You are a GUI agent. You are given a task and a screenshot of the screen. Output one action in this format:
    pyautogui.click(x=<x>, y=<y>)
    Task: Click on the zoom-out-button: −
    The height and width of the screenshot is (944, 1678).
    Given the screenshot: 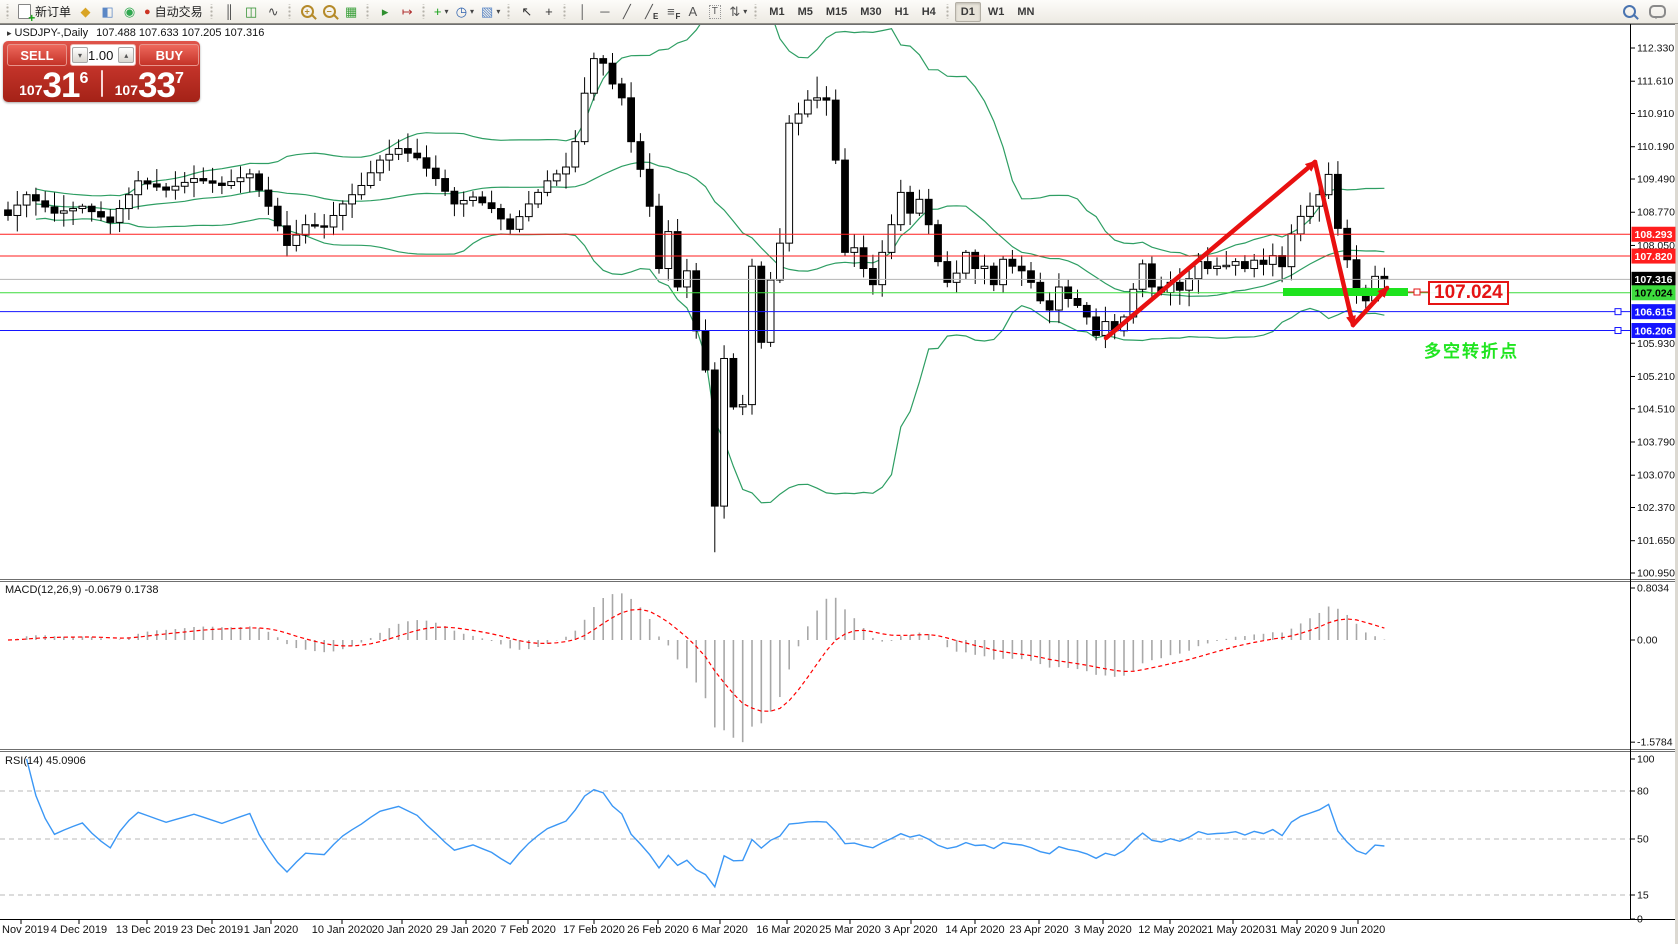 What is the action you would take?
    pyautogui.click(x=329, y=12)
    